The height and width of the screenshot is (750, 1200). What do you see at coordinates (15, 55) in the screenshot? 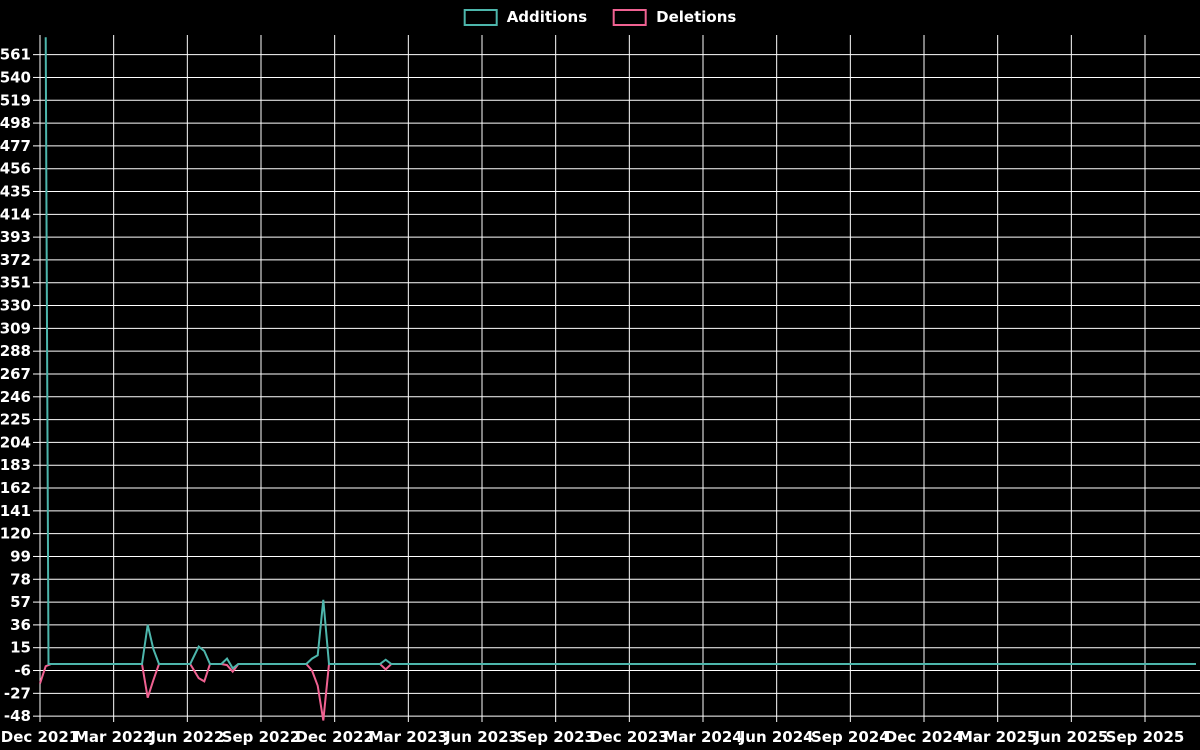
I see `svg-text: 561` at bounding box center [15, 55].